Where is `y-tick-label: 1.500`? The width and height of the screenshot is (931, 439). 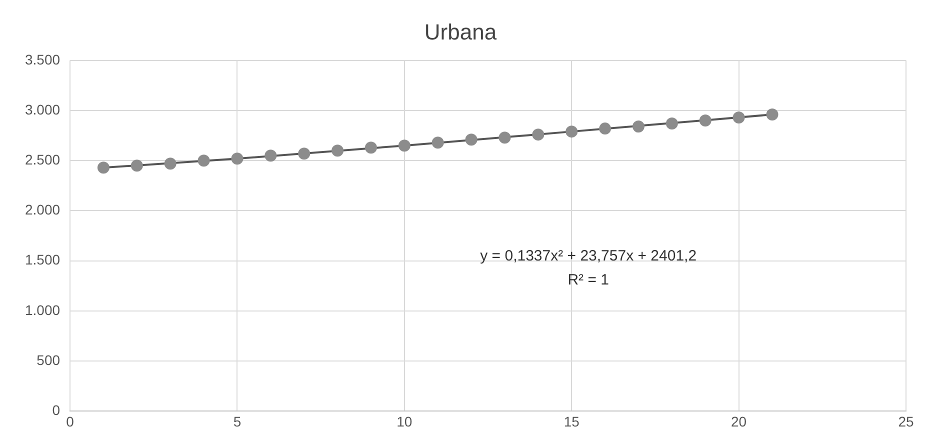 y-tick-label: 1.500 is located at coordinates (42, 260).